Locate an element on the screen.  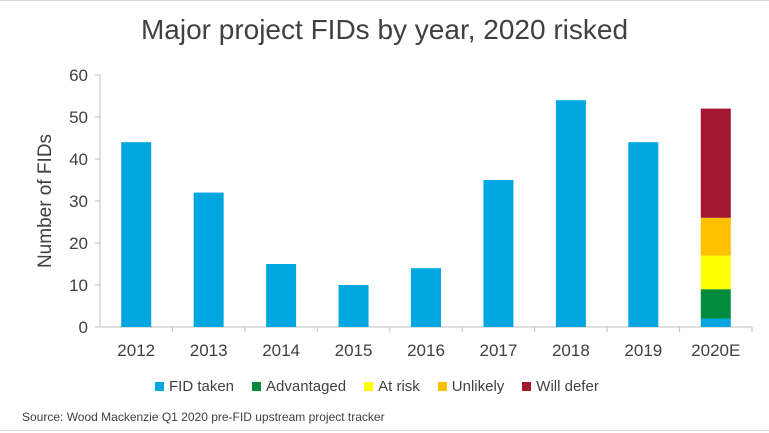
legend-item: At risk is located at coordinates (392, 386).